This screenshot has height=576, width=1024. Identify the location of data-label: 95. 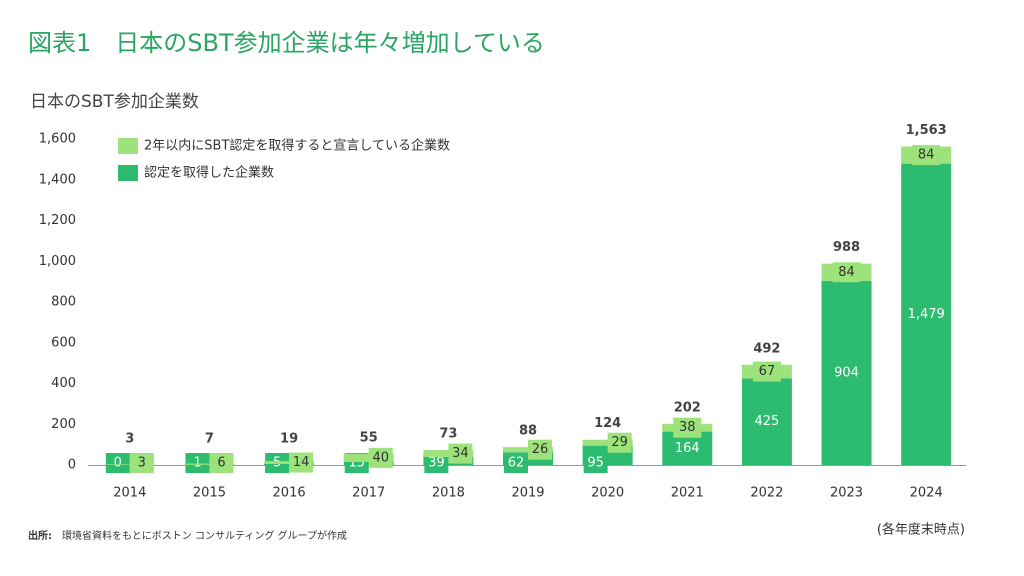
(595, 463).